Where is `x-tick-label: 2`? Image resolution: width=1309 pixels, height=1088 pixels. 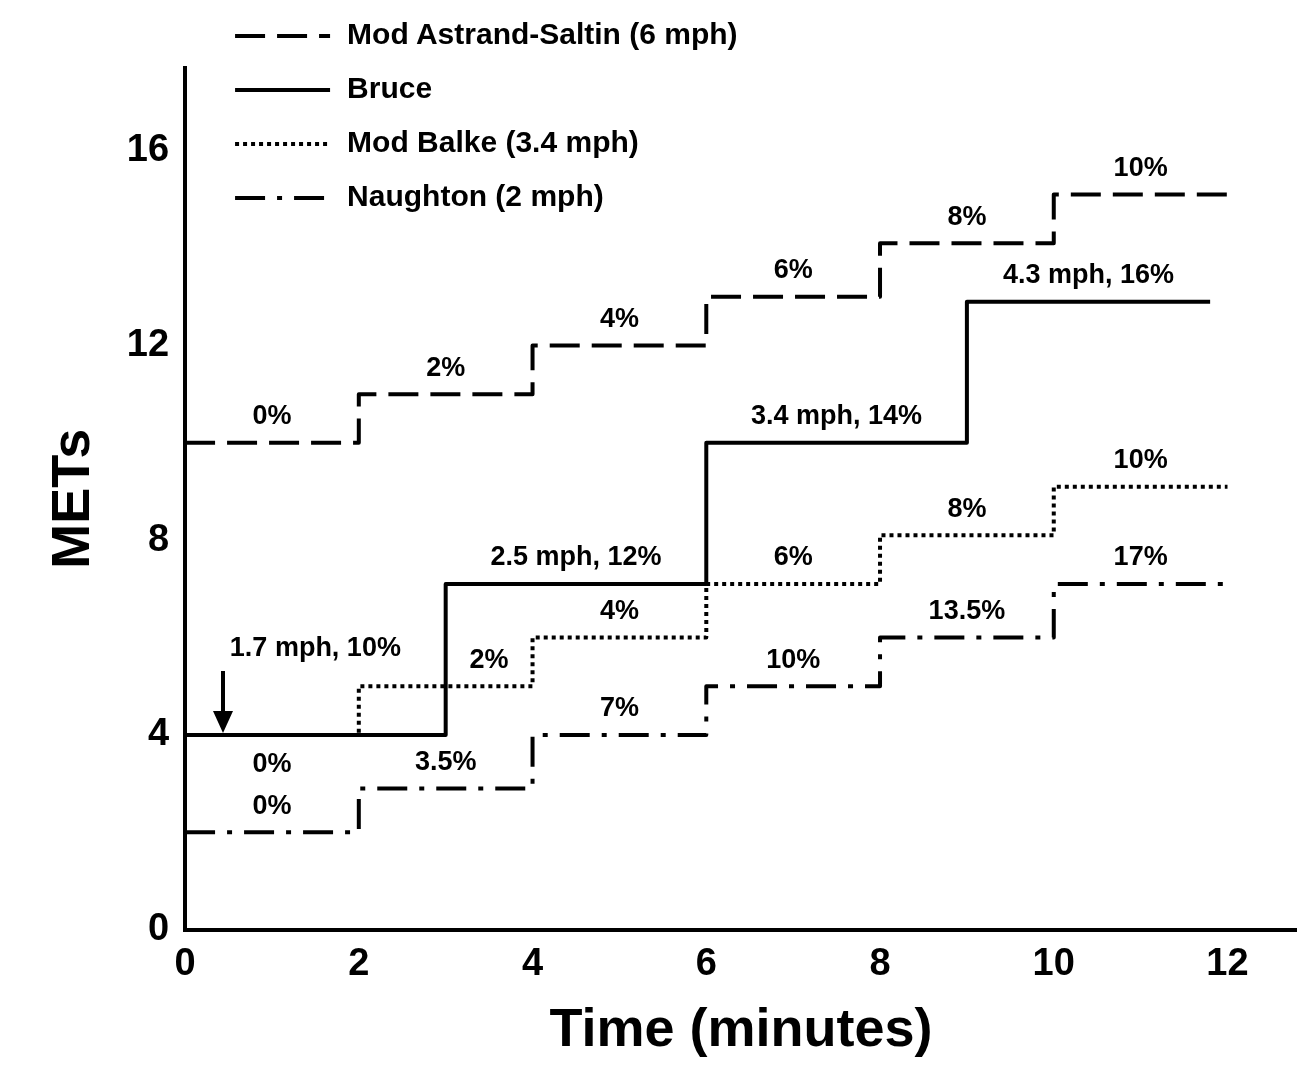 x-tick-label: 2 is located at coordinates (359, 961).